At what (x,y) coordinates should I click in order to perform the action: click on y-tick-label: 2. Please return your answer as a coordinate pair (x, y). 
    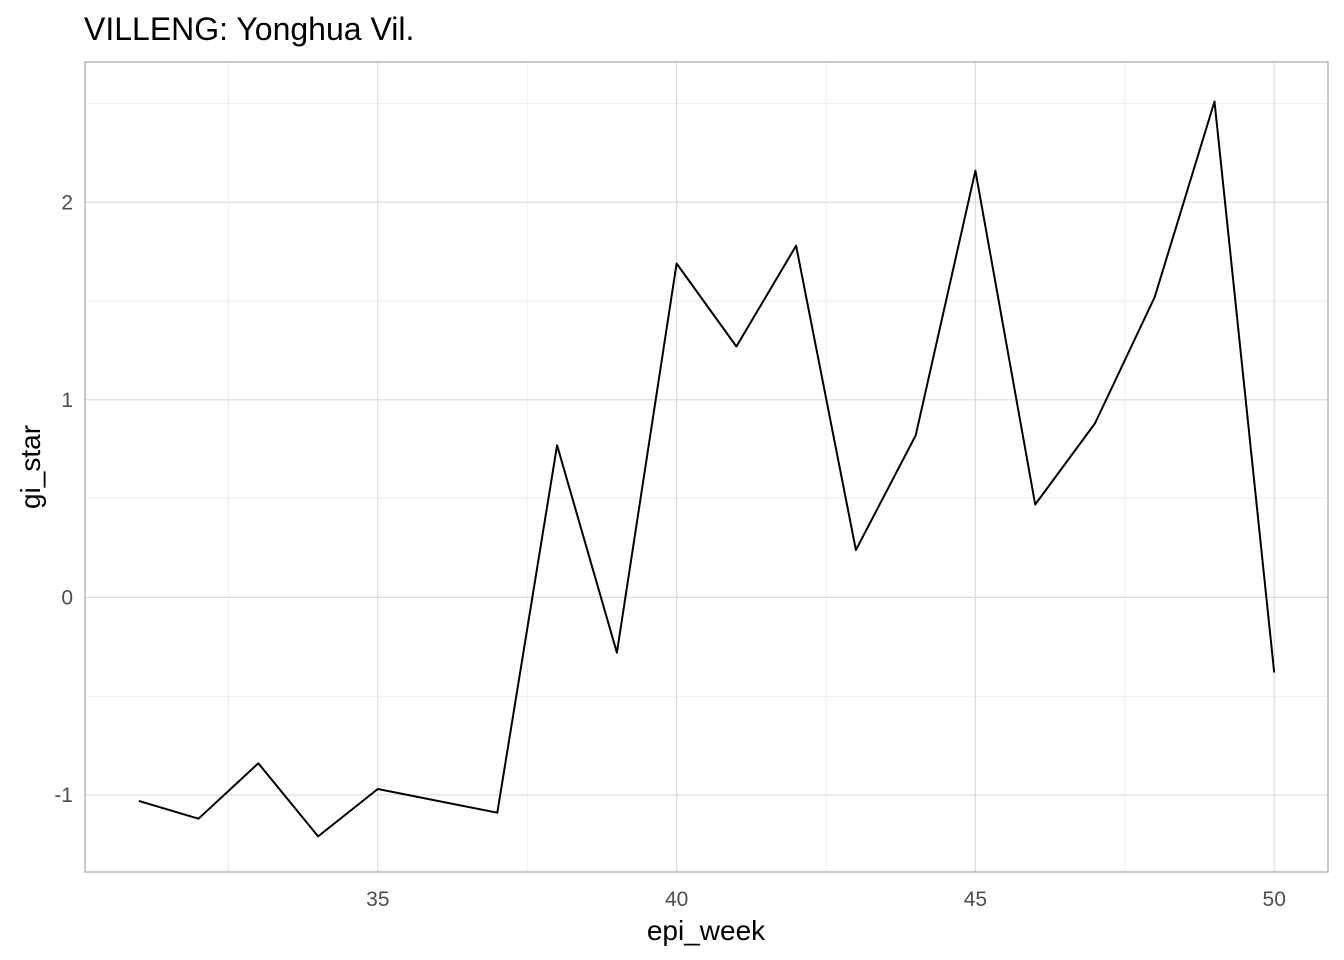
    Looking at the image, I should click on (67, 202).